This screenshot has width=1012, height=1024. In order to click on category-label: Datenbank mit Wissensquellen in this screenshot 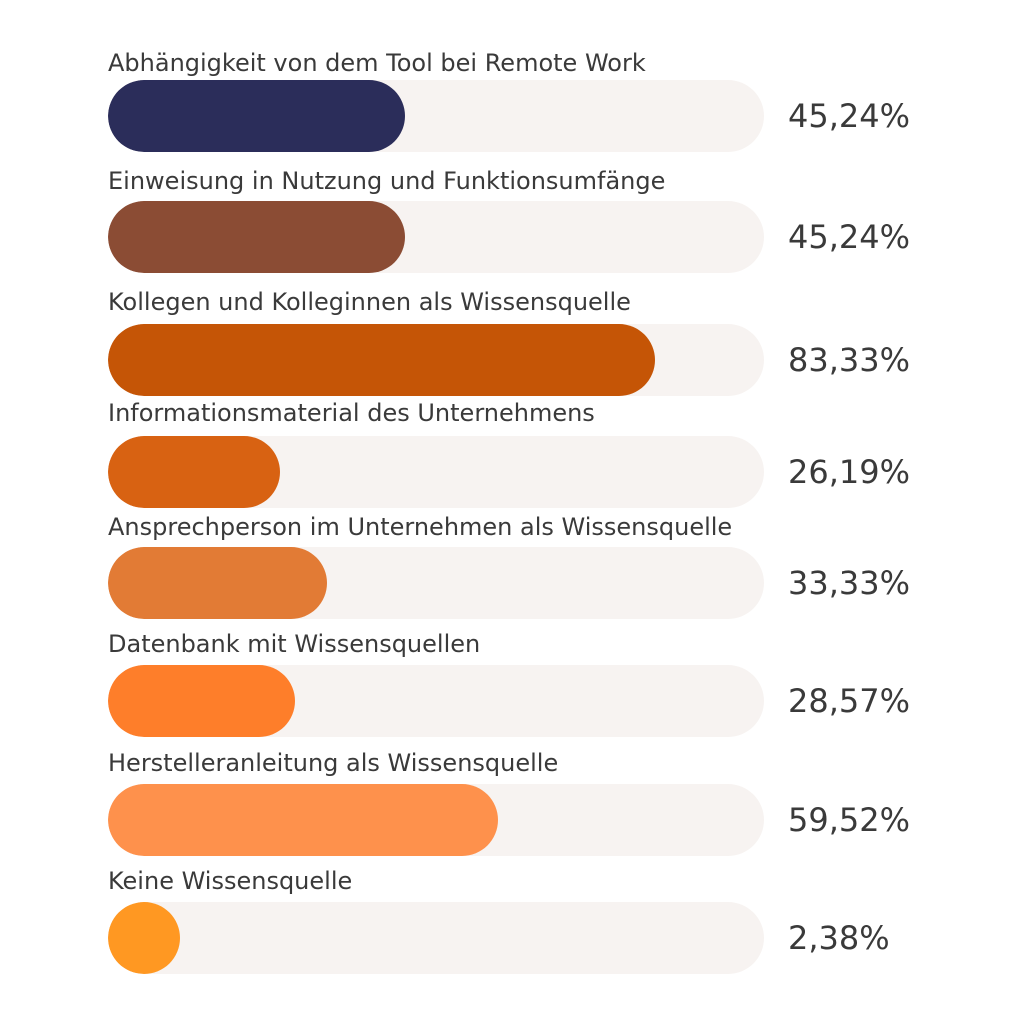, I will do `click(294, 644)`.